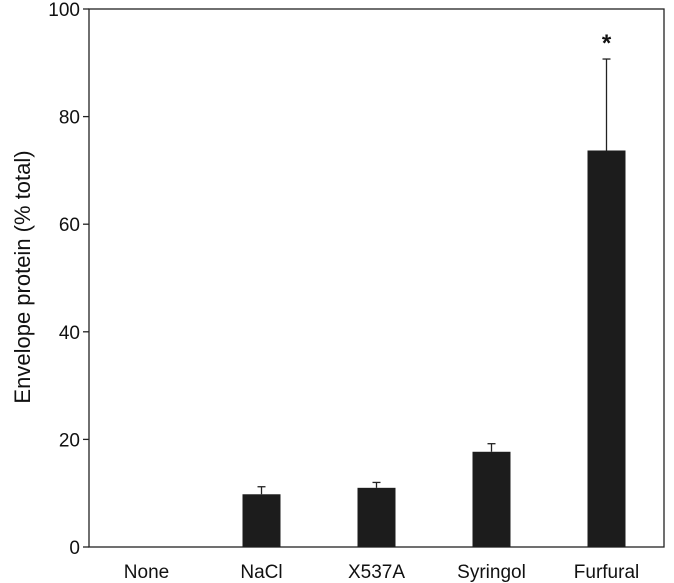 The height and width of the screenshot is (583, 674). Describe the element at coordinates (22, 276) in the screenshot. I see `y-axis-title: Envelope protein (% total)` at that location.